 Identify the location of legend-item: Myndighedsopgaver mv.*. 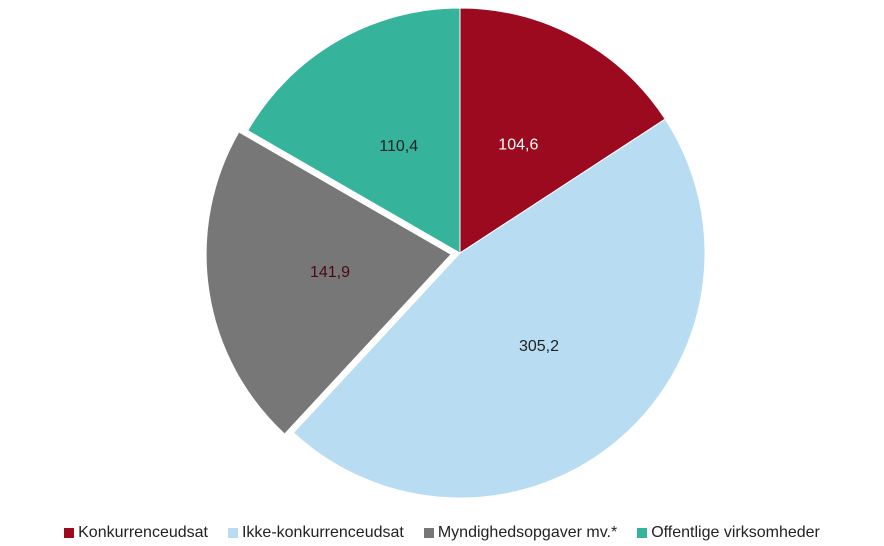
(520, 533).